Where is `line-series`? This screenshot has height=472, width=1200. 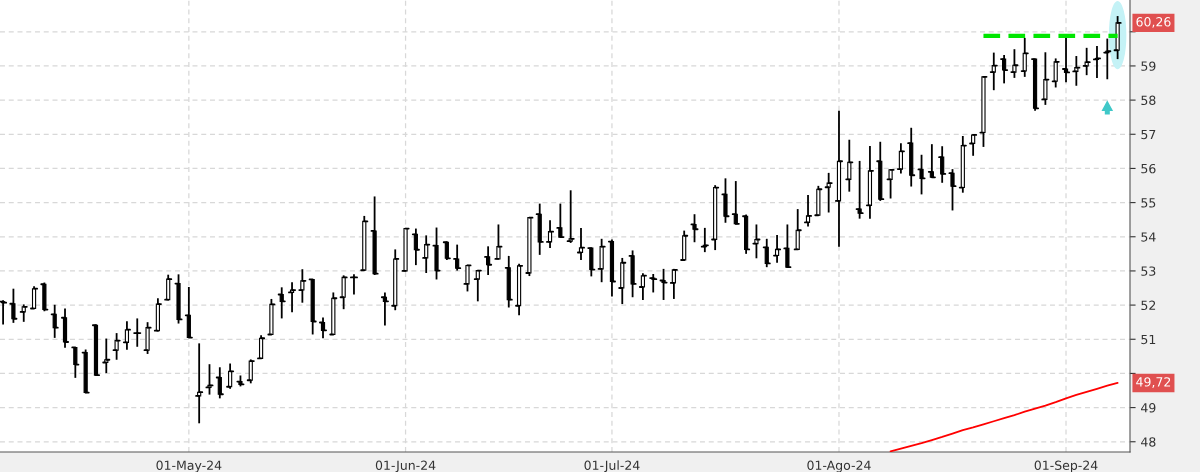
line-series is located at coordinates (1004, 417).